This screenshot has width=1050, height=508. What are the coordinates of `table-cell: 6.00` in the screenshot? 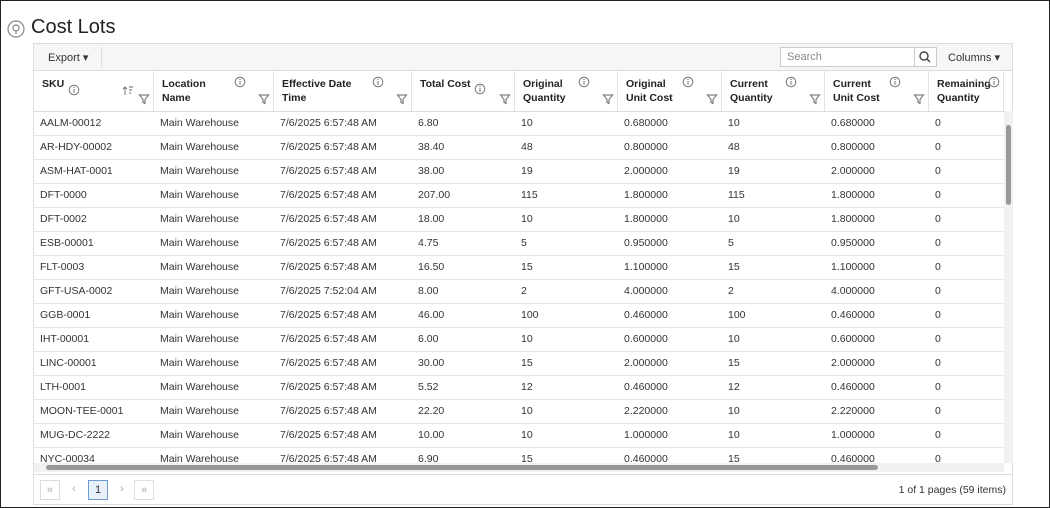 It's located at (428, 339).